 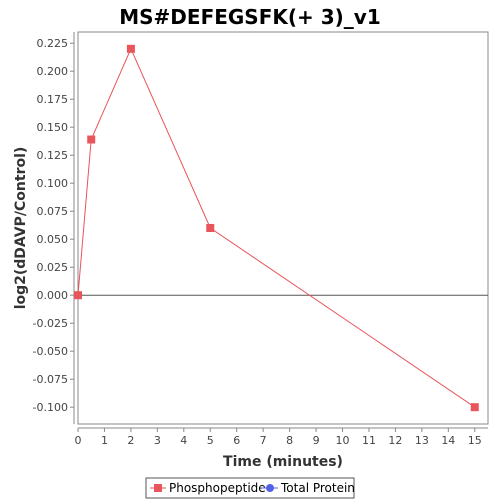 I want to click on x-tick-label: 2, so click(x=130, y=440).